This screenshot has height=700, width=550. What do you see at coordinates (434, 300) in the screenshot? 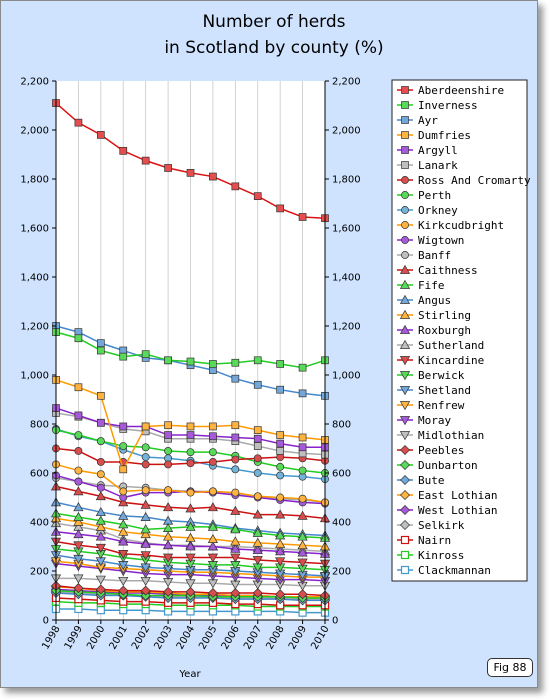
I see `legend-label: Angus` at bounding box center [434, 300].